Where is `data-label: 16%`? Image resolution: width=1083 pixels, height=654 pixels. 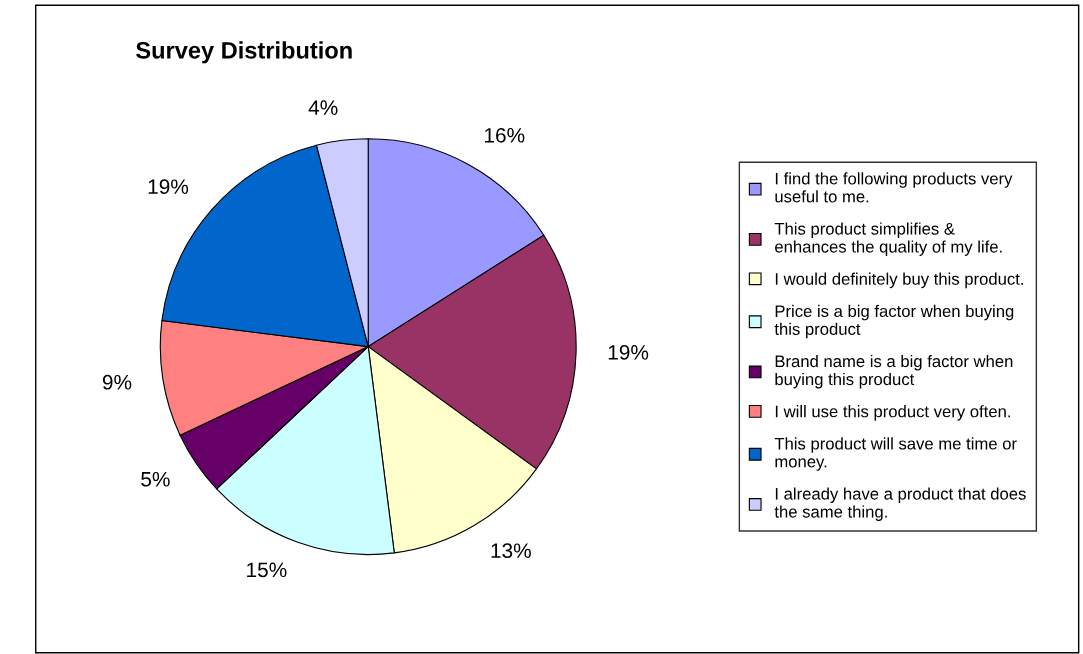
data-label: 16% is located at coordinates (505, 135).